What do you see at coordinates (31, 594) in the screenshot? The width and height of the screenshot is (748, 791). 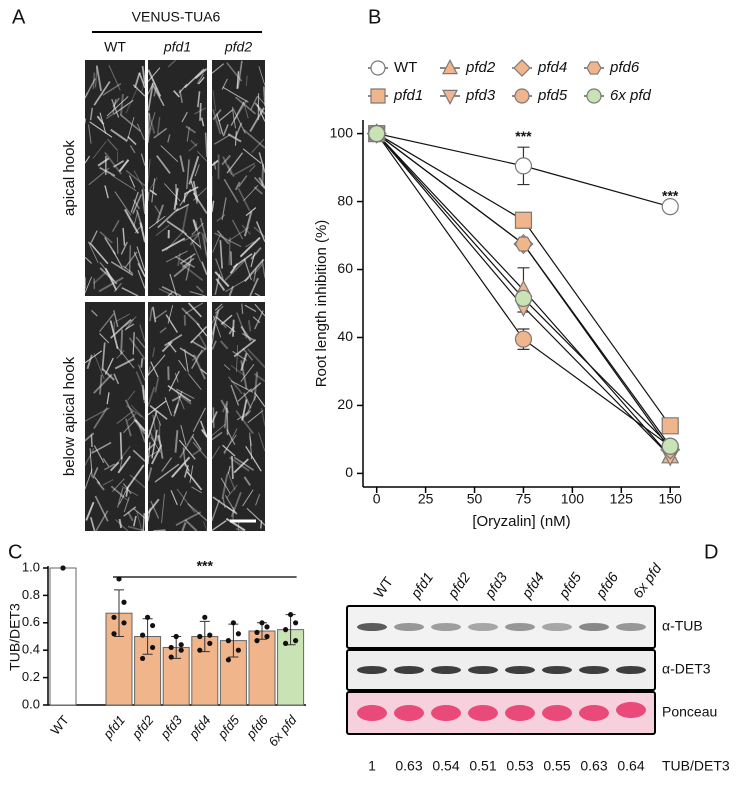 I see `y-tick-label: 0.8` at bounding box center [31, 594].